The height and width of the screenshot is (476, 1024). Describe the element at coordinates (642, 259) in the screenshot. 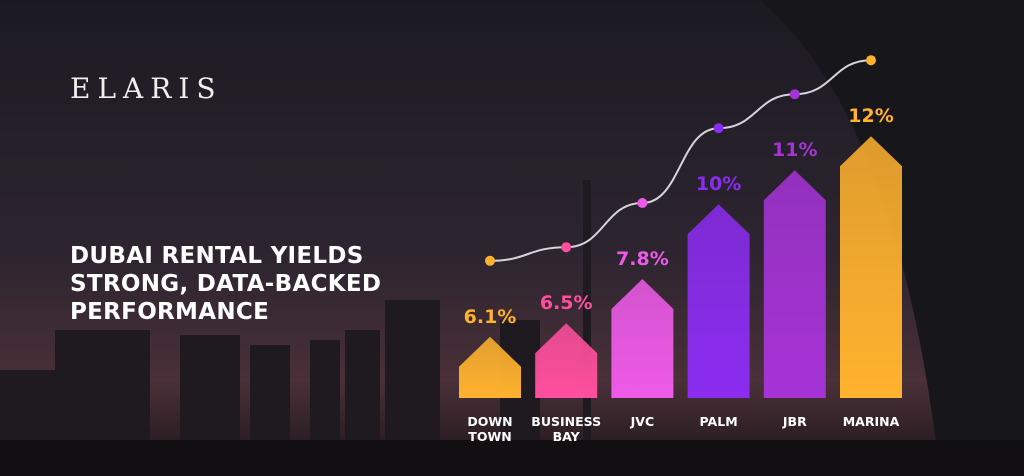

I see `value-label: 7.8%` at that location.